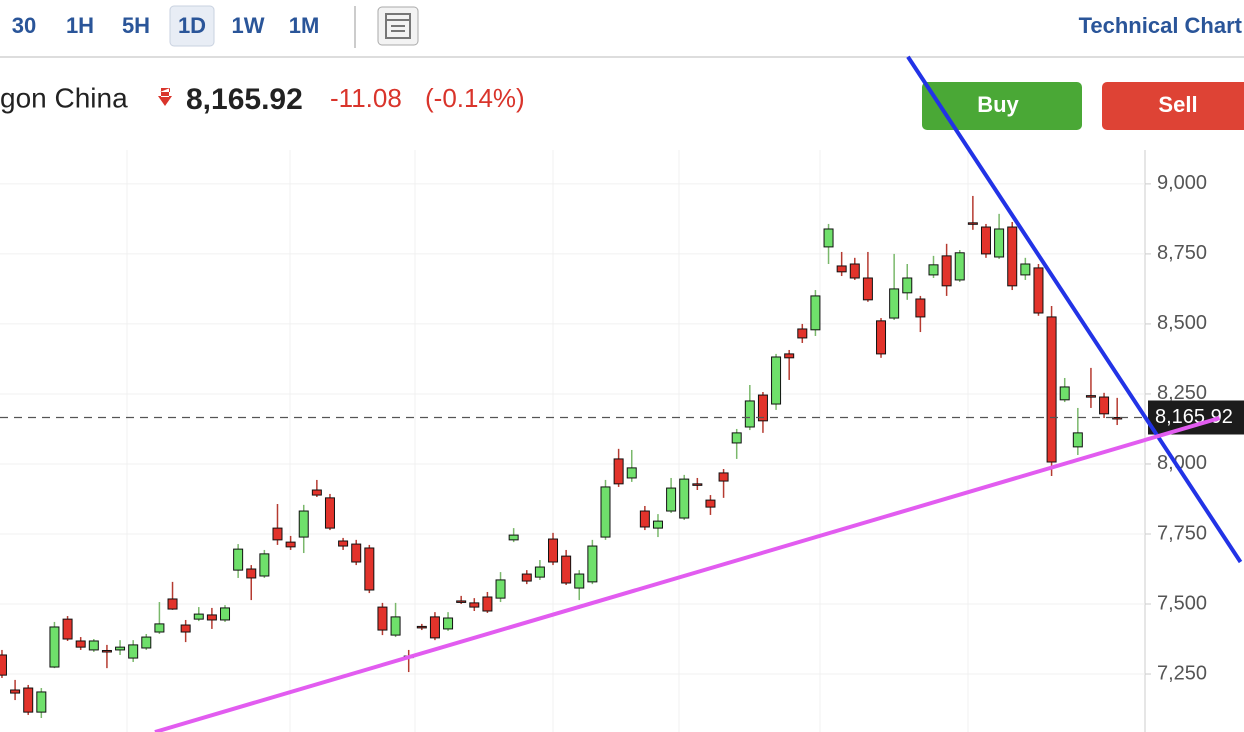  I want to click on y-tick-label: 7,500, so click(1182, 603).